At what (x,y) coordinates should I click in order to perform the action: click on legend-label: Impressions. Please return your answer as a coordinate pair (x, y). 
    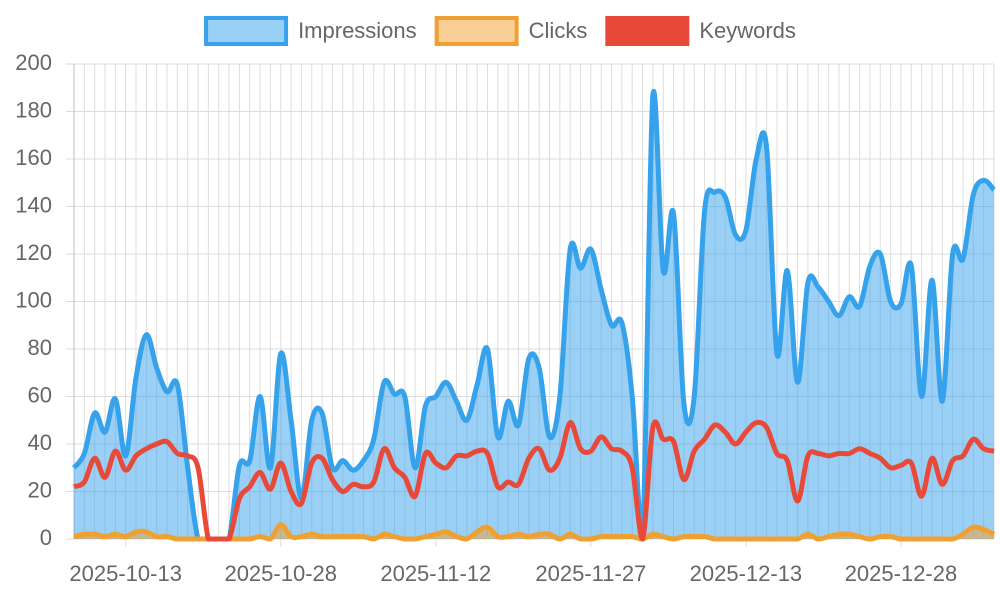
    Looking at the image, I should click on (357, 30).